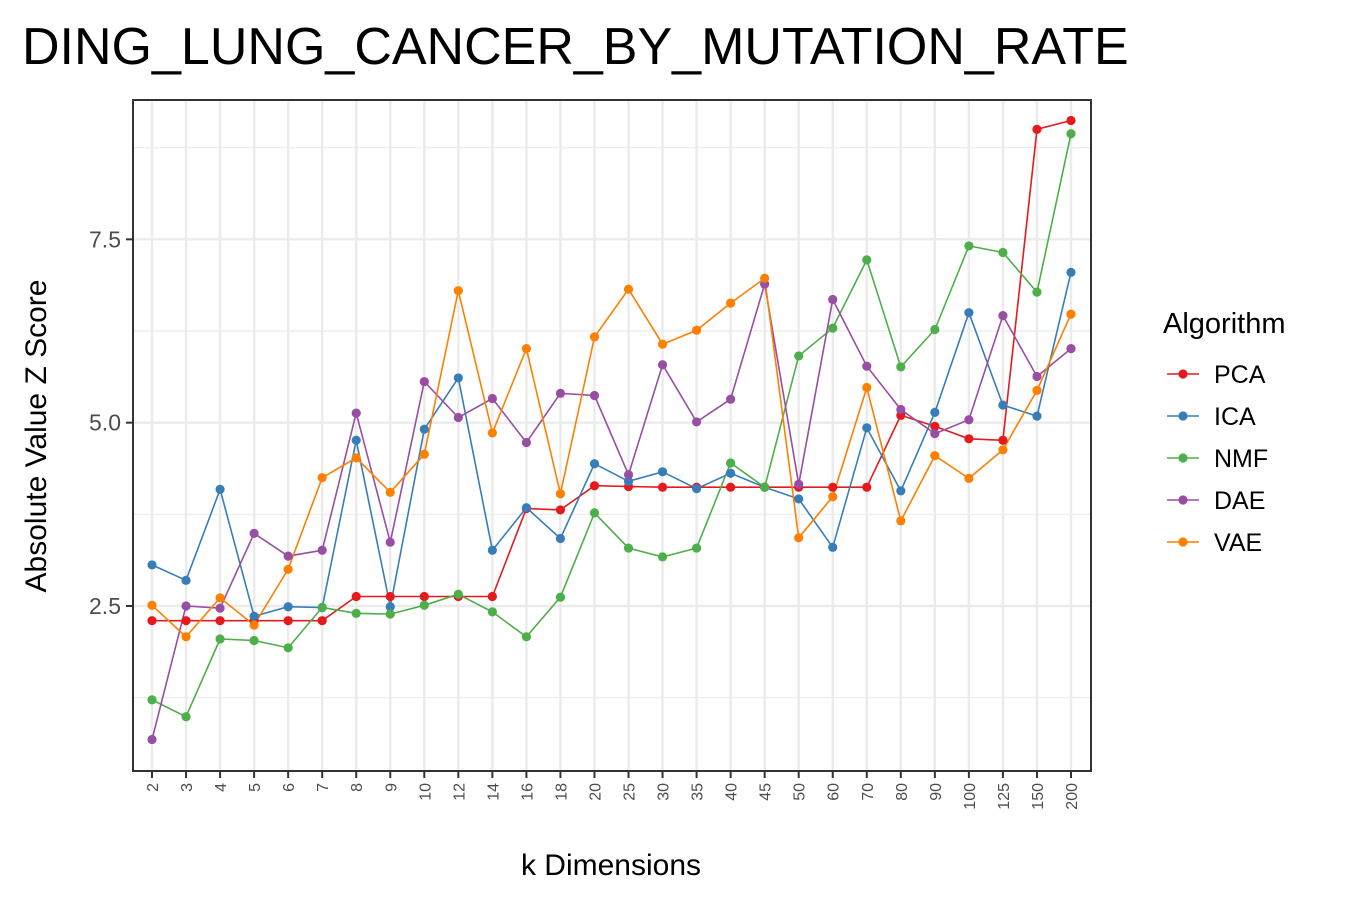 This screenshot has width=1350, height=900. I want to click on legend-label-nmf: NMF, so click(1241, 459).